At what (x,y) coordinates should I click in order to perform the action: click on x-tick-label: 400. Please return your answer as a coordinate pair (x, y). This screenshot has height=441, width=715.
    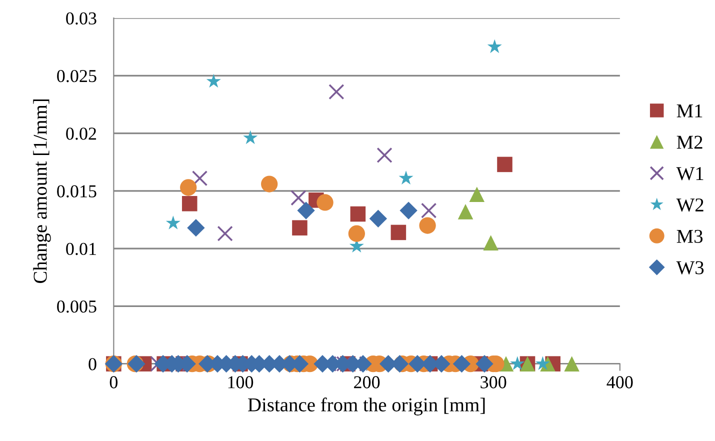
    Looking at the image, I should click on (619, 382).